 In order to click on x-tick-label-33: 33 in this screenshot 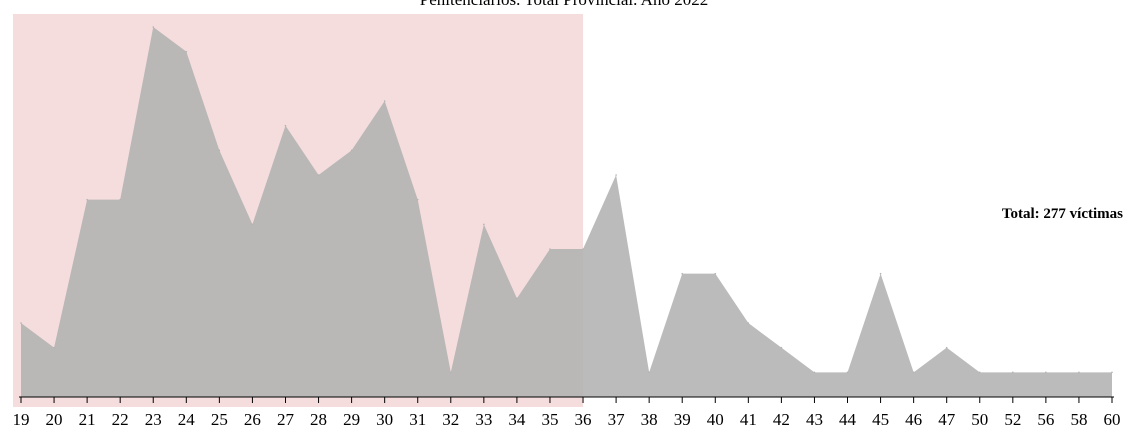, I will do `click(483, 419)`.